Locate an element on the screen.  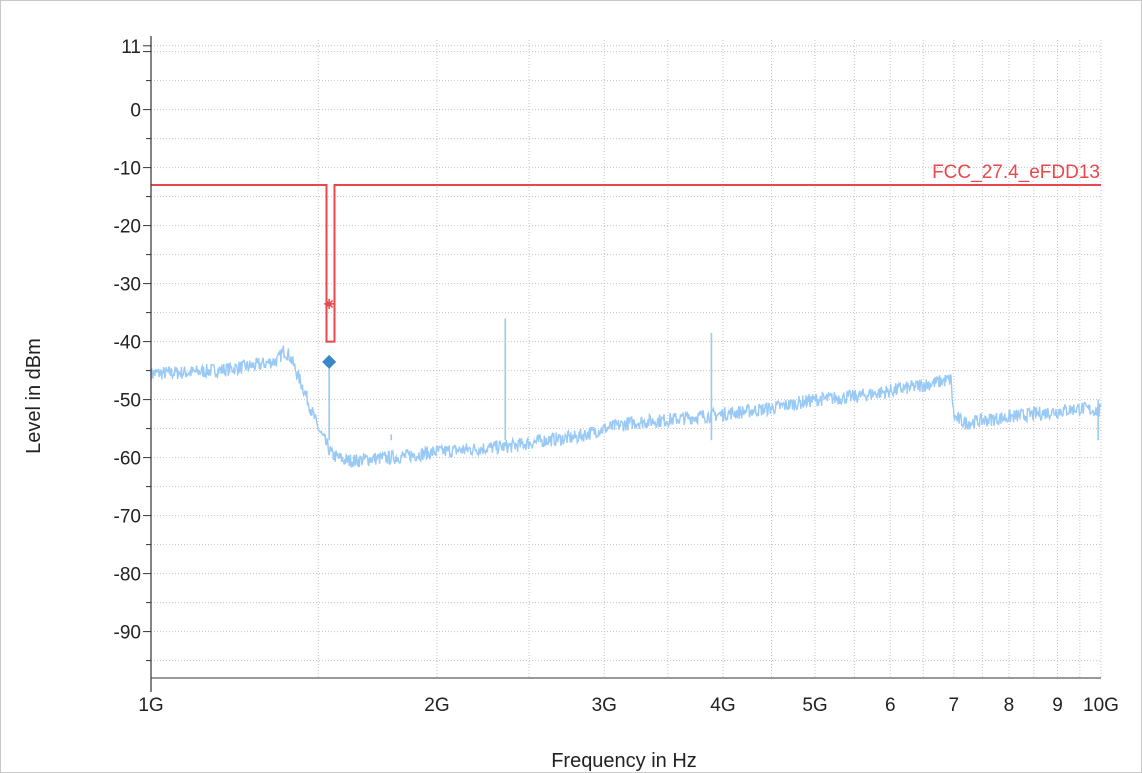
x-tick-label: 10G is located at coordinates (1101, 705).